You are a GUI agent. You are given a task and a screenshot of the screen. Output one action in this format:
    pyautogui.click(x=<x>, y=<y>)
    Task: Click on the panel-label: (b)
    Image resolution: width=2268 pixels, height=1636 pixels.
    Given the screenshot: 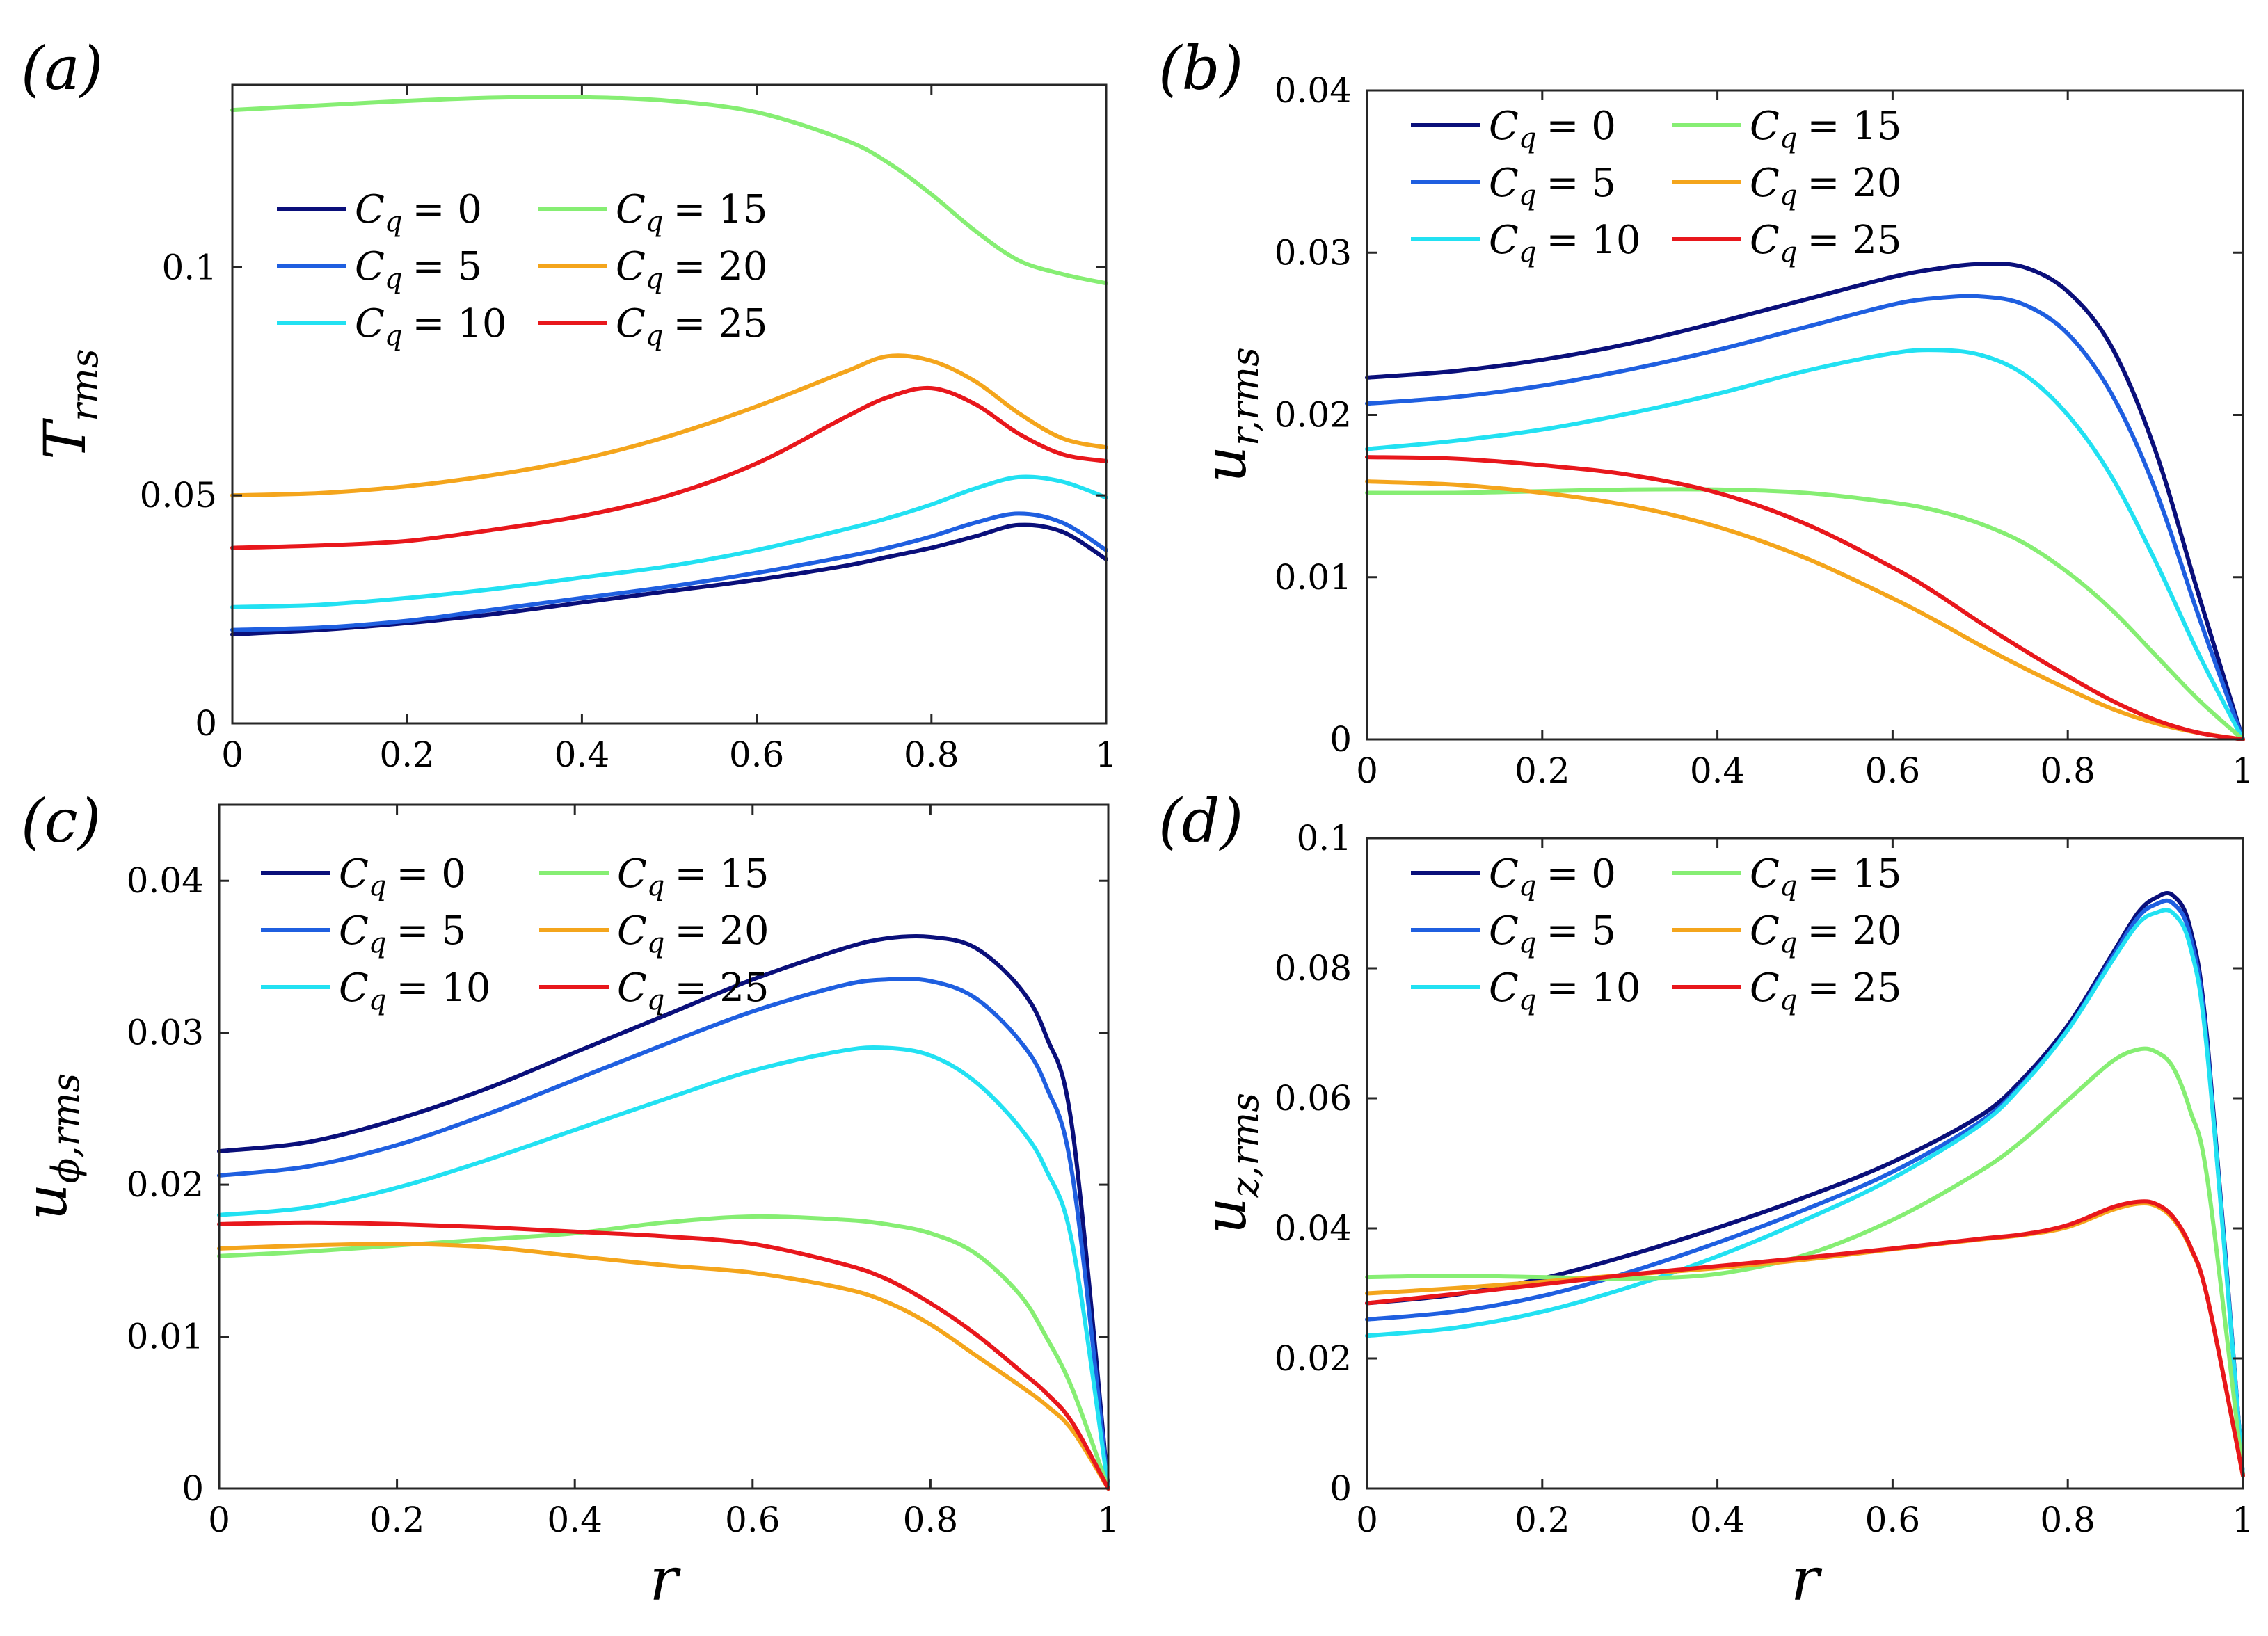 What is the action you would take?
    pyautogui.click(x=1200, y=69)
    